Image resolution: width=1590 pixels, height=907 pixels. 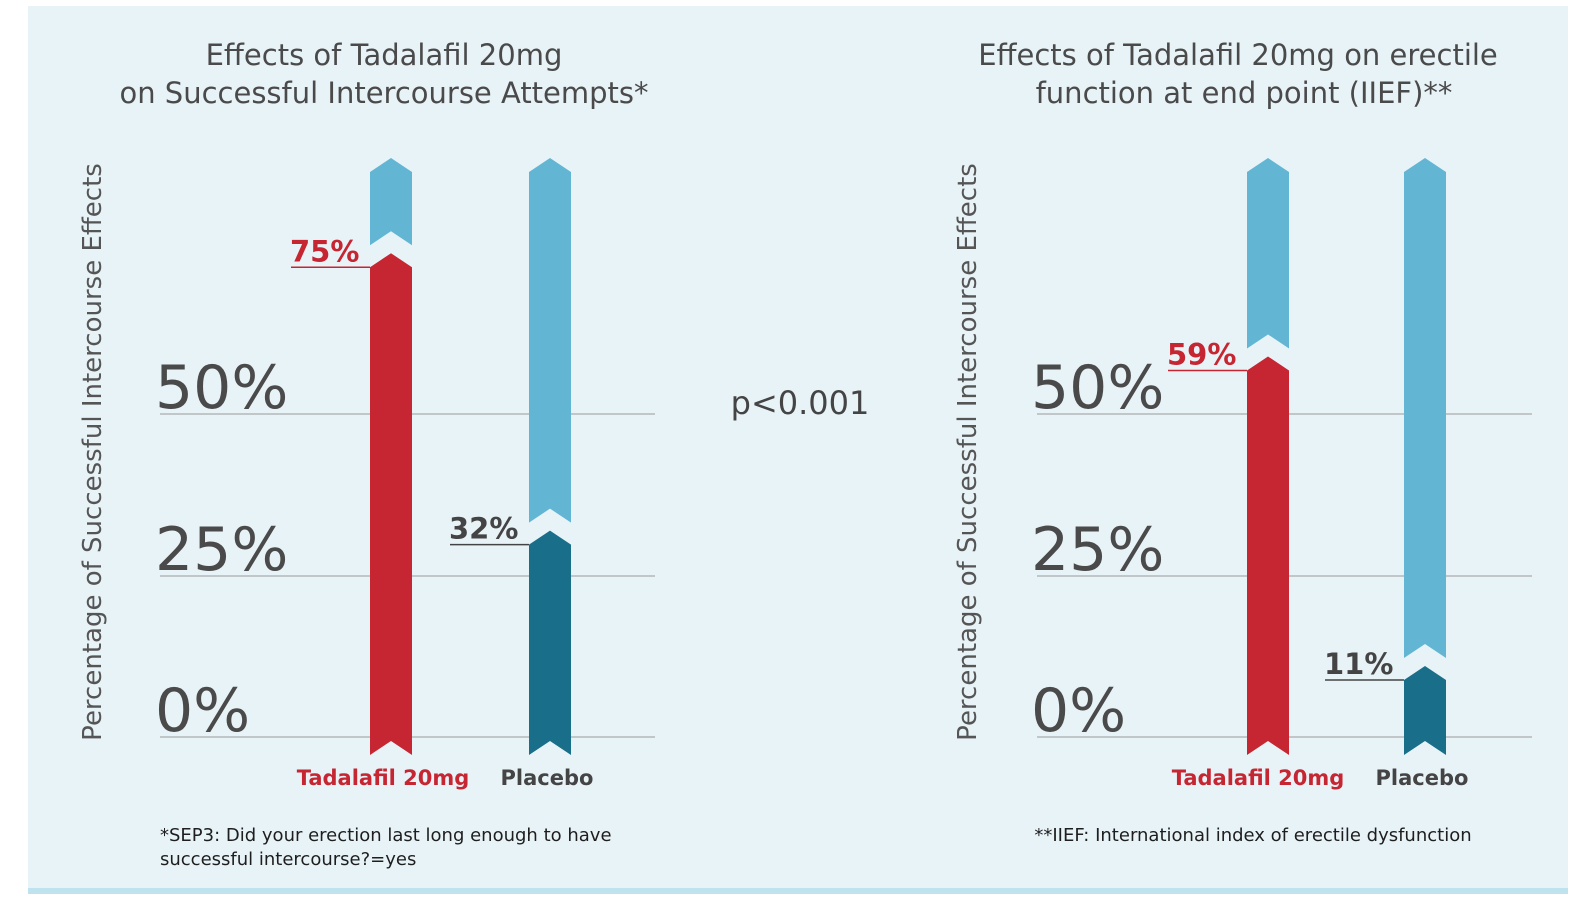 I want to click on chart-title-line-2: function at end point (IIEF)**, so click(x=1244, y=93).